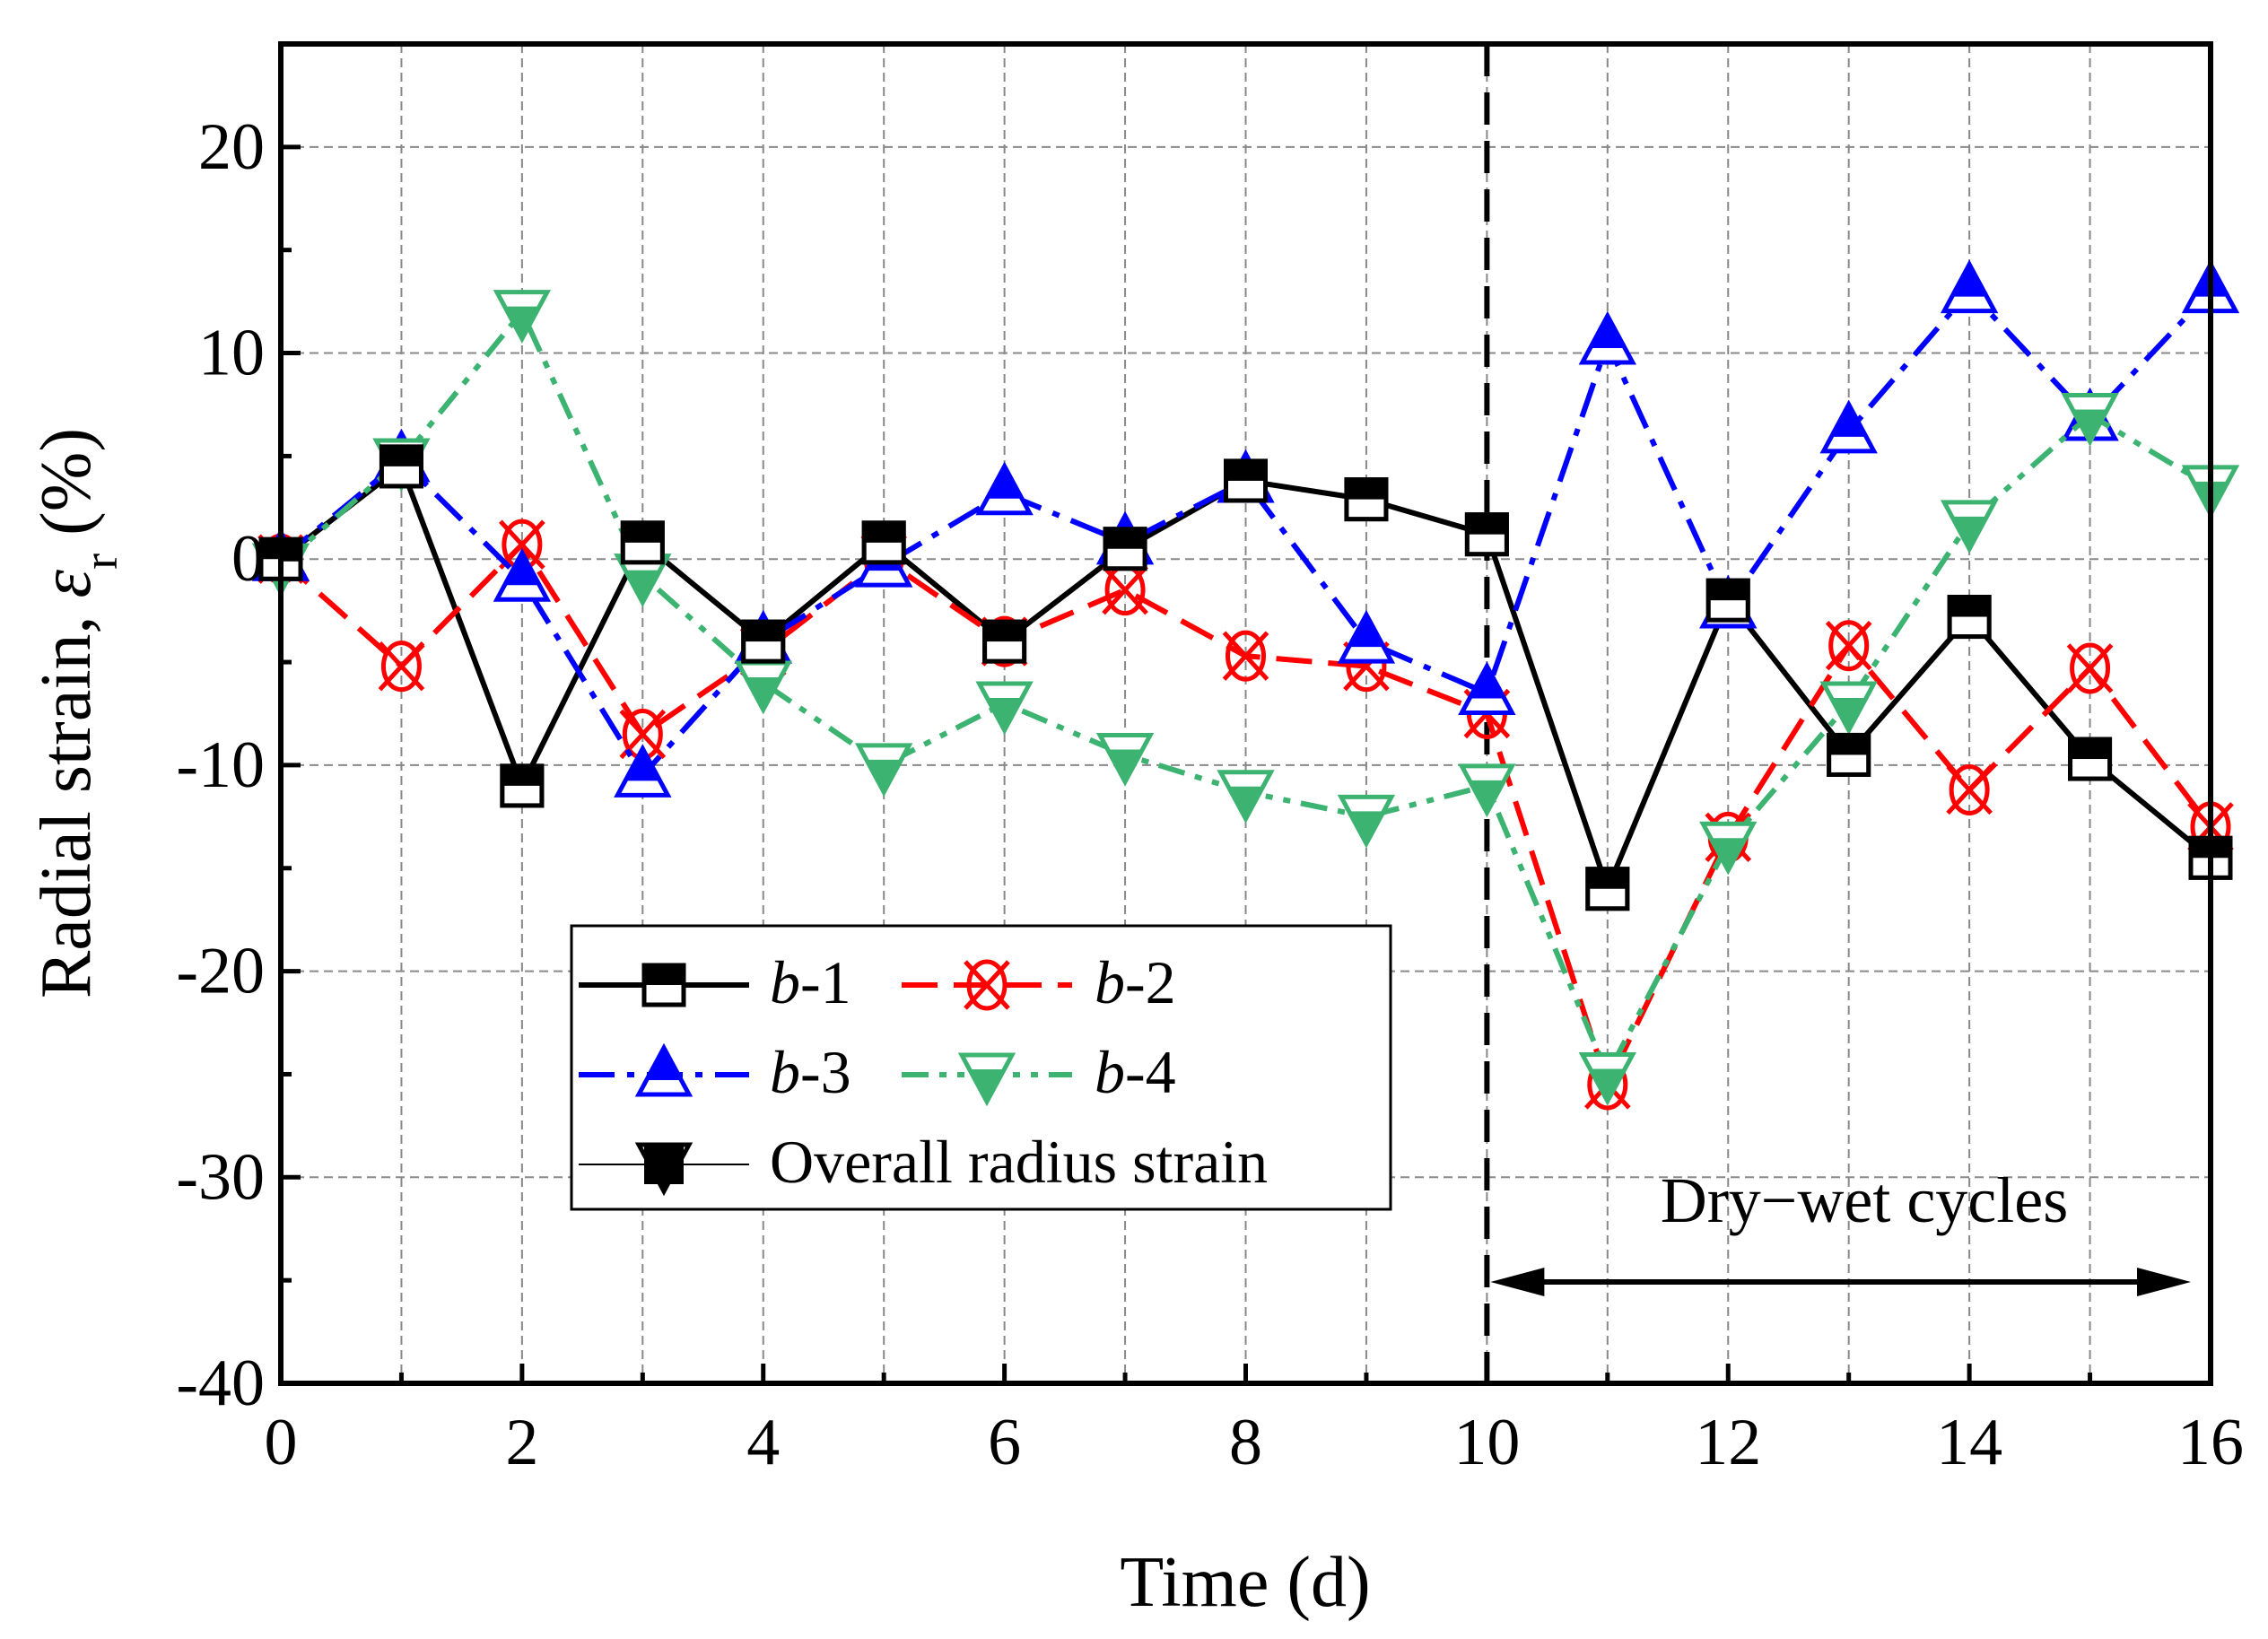 The width and height of the screenshot is (2268, 1639). What do you see at coordinates (1245, 1582) in the screenshot?
I see `x-axis-label: Time (d)` at bounding box center [1245, 1582].